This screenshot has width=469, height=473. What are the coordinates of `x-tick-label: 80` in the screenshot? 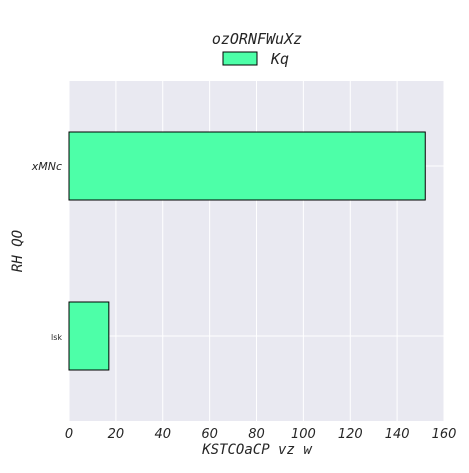 It's located at (256, 434).